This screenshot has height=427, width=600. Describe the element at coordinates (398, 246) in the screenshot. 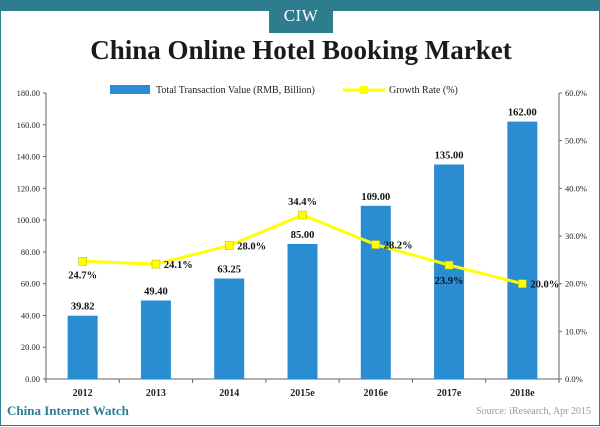

I see `growth-value-label: 28.2%` at that location.